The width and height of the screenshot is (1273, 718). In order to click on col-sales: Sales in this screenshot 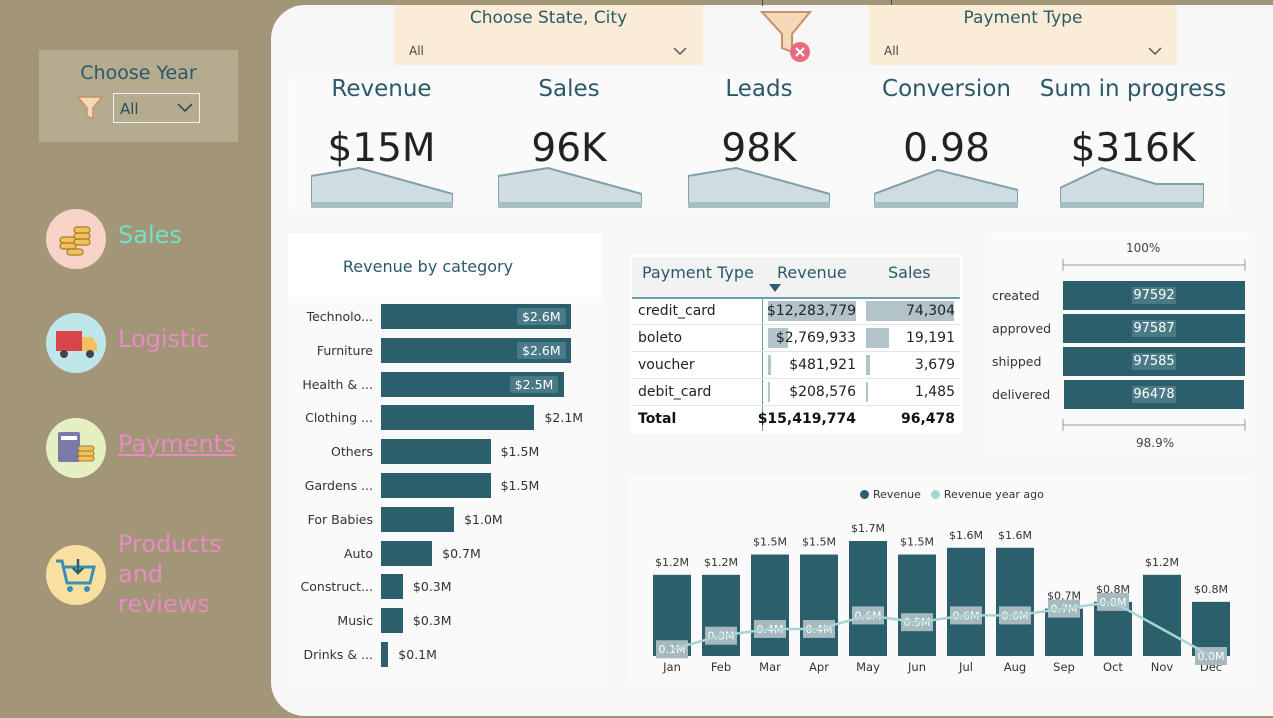, I will do `click(909, 272)`.